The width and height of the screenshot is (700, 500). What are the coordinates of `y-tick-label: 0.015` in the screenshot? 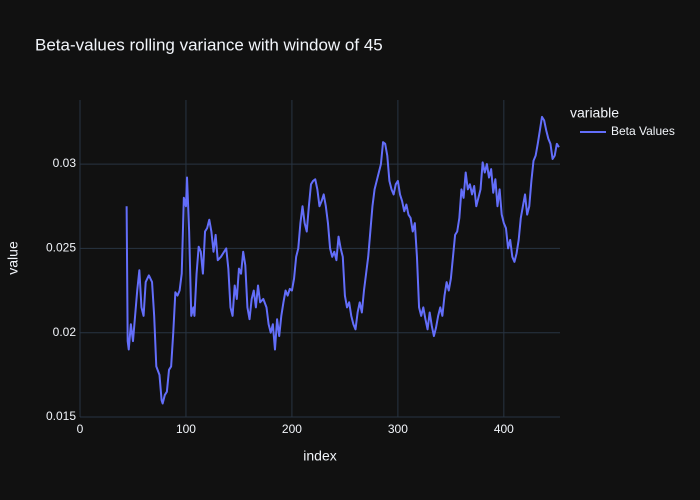 It's located at (61, 416).